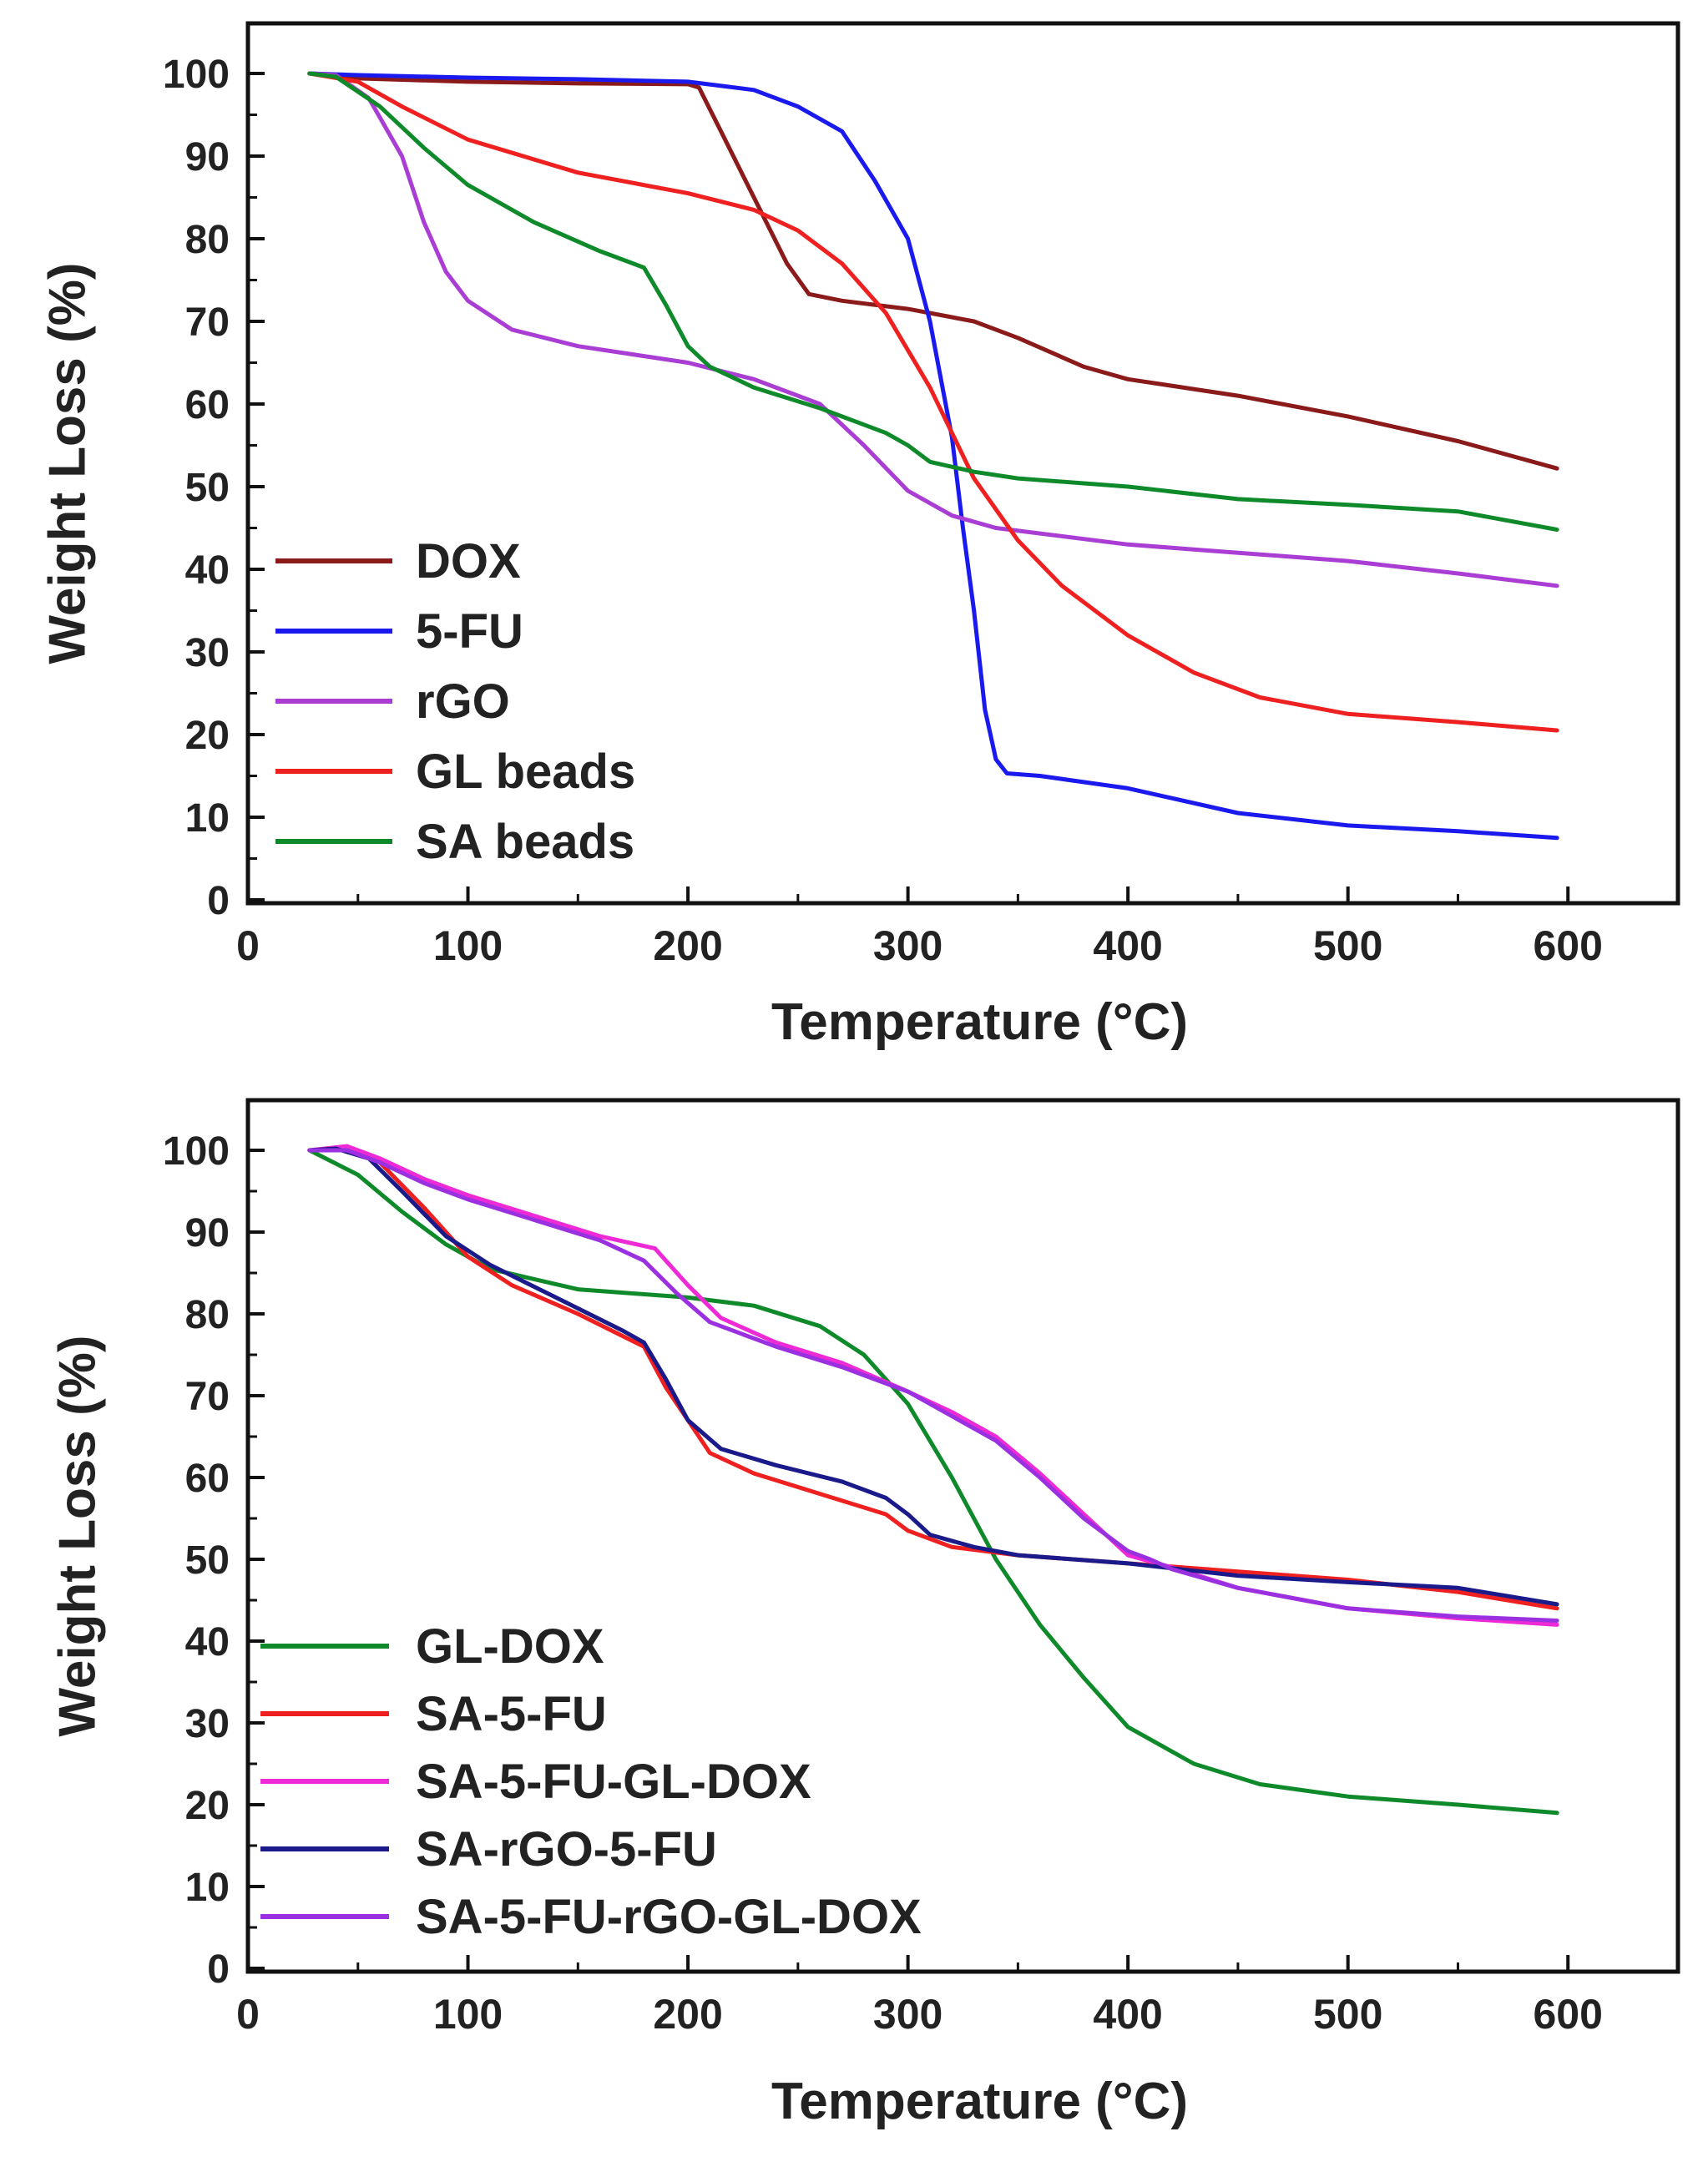 The height and width of the screenshot is (2177, 1708). I want to click on legend-label: GL-DOX, so click(510, 1646).